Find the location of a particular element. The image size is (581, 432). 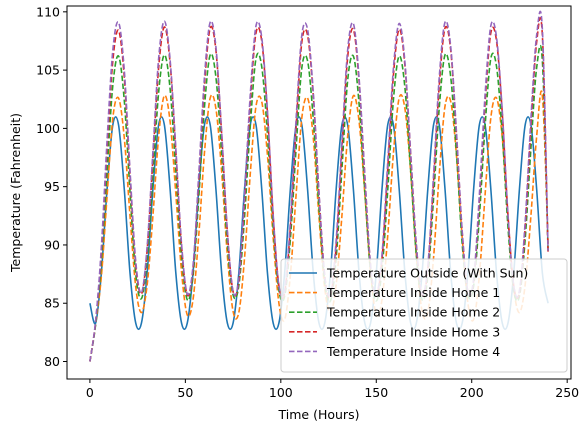

x-tick-label: 0 is located at coordinates (90, 392).